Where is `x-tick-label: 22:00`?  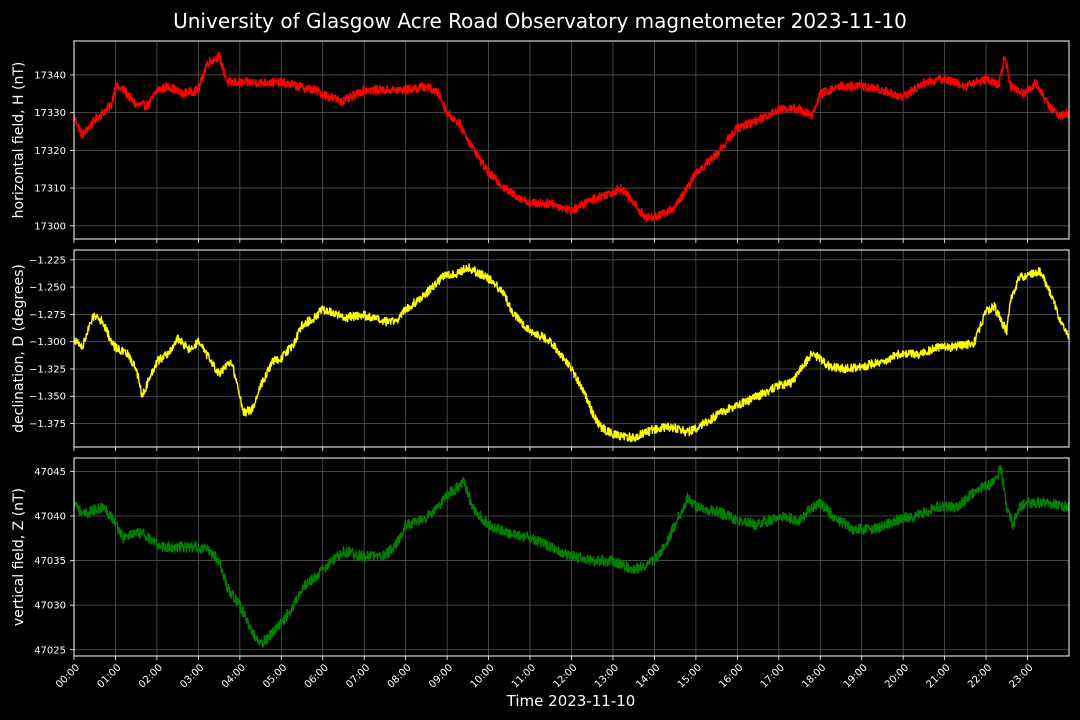 x-tick-label: 22:00 is located at coordinates (980, 676).